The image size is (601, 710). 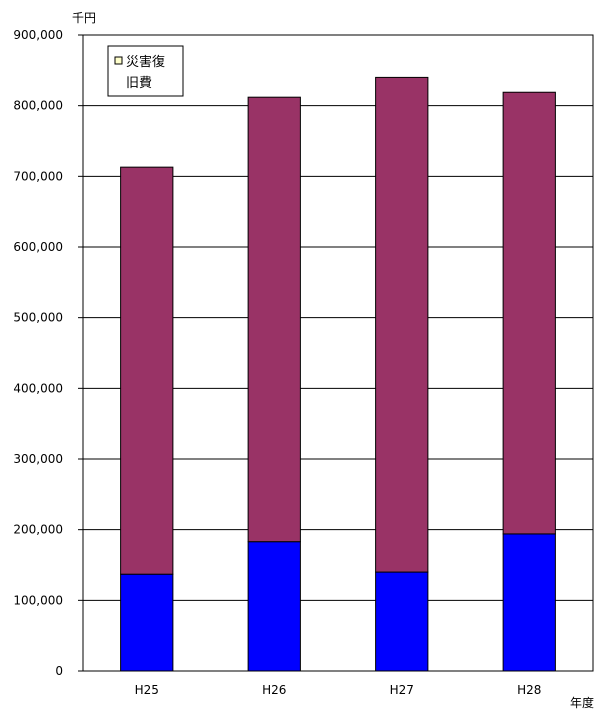 I want to click on y-axis-unit: 千円, so click(x=84, y=18).